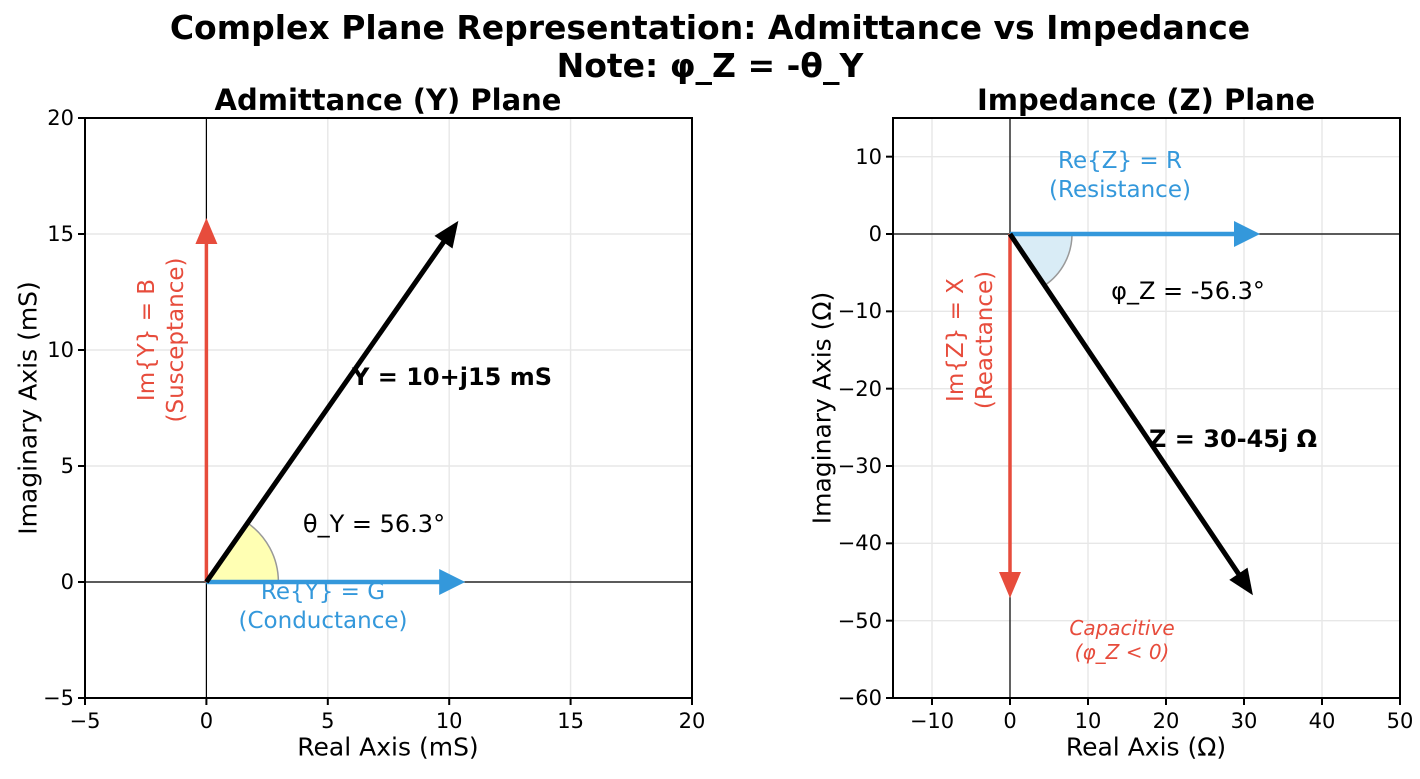 Image resolution: width=1420 pixels, height=779 pixels. Describe the element at coordinates (710, 65) in the screenshot. I see `figure-title-line2: Note: φ_Z = -θ_Y` at that location.